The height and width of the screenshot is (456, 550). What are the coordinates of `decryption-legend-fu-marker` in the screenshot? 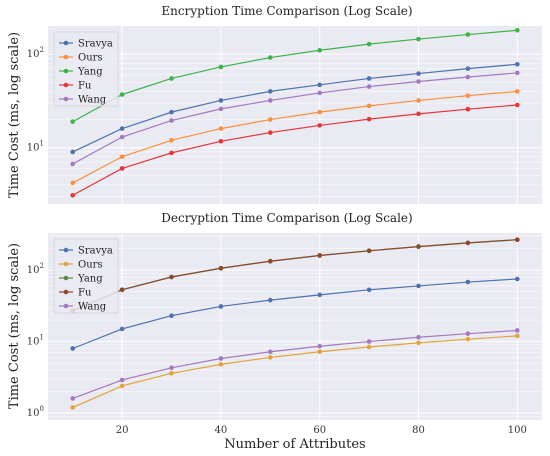 It's located at (66, 292).